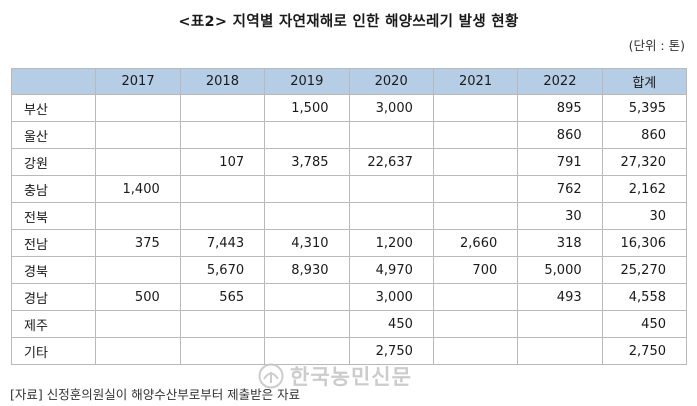  I want to click on value-cell: 22,637, so click(391, 162).